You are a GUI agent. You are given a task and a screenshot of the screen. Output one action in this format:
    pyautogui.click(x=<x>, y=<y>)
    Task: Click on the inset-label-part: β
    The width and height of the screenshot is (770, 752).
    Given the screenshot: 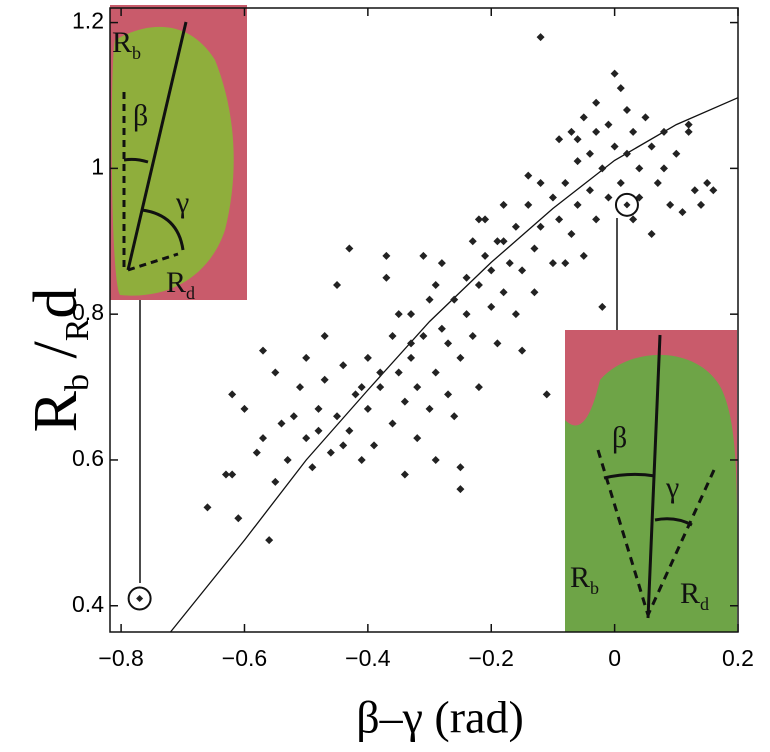 What is the action you would take?
    pyautogui.click(x=619, y=437)
    